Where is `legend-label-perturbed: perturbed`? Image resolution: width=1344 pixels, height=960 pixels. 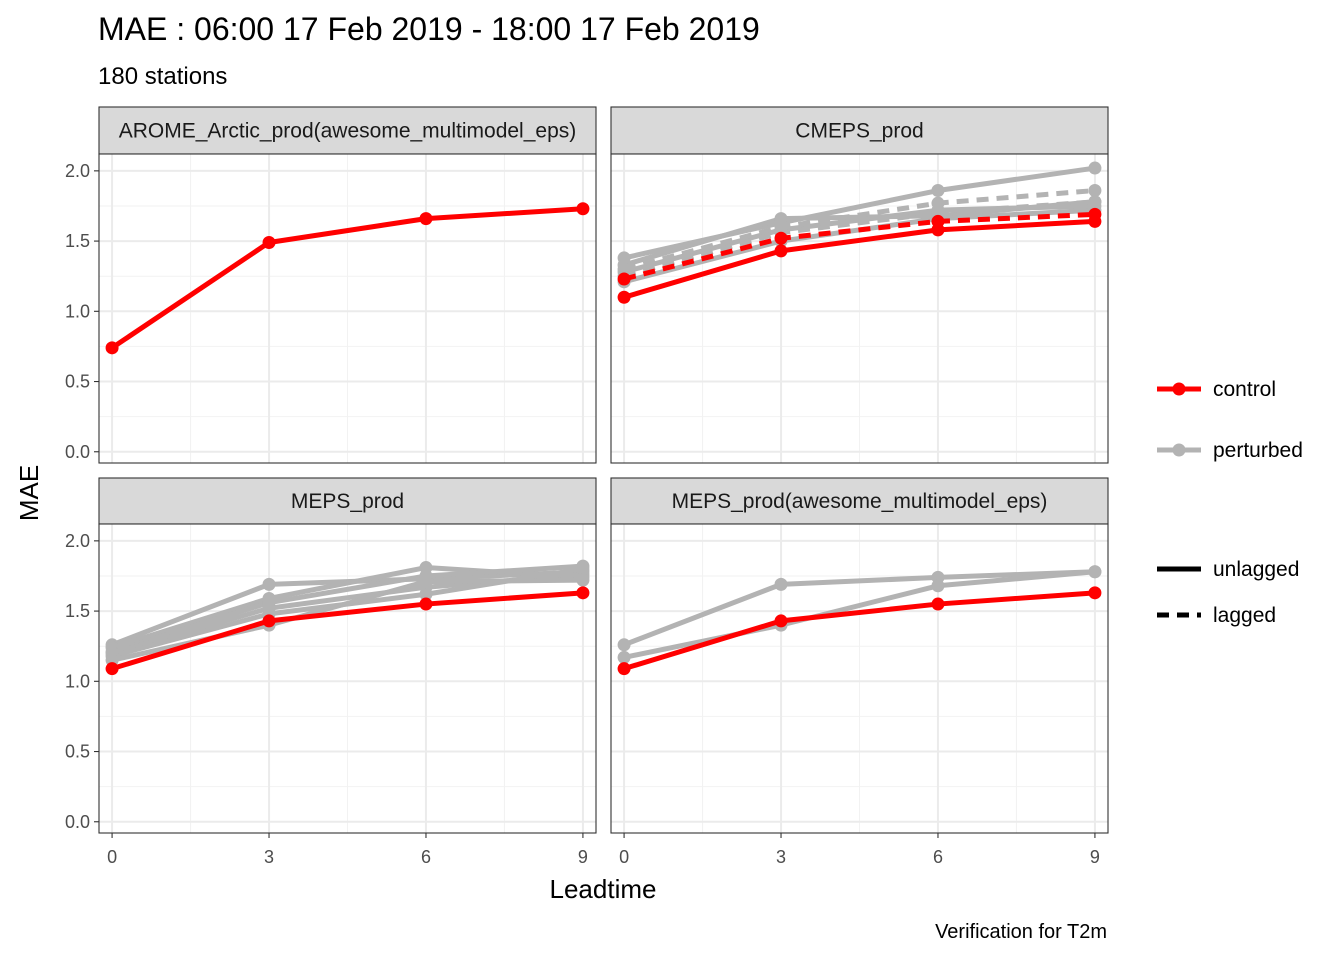
legend-label-perturbed: perturbed is located at coordinates (1258, 450).